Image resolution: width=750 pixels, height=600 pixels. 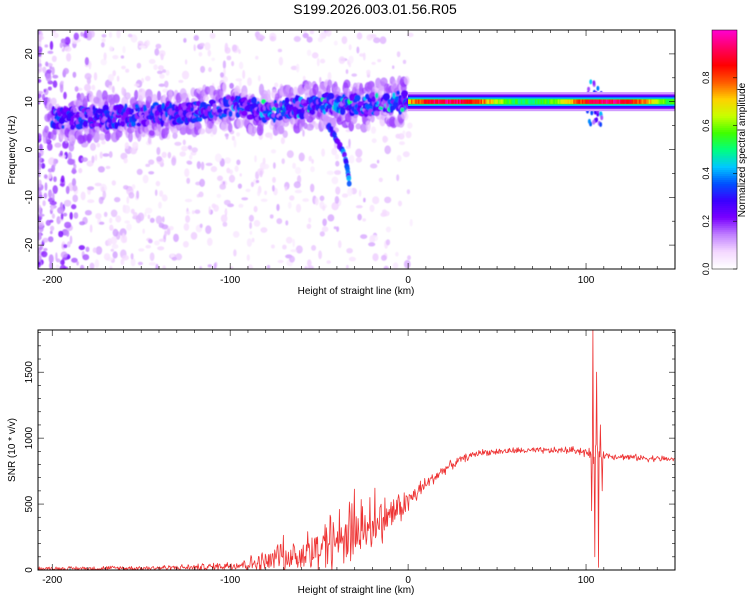 I want to click on spectrogram-branch-cell, so click(x=344, y=154).